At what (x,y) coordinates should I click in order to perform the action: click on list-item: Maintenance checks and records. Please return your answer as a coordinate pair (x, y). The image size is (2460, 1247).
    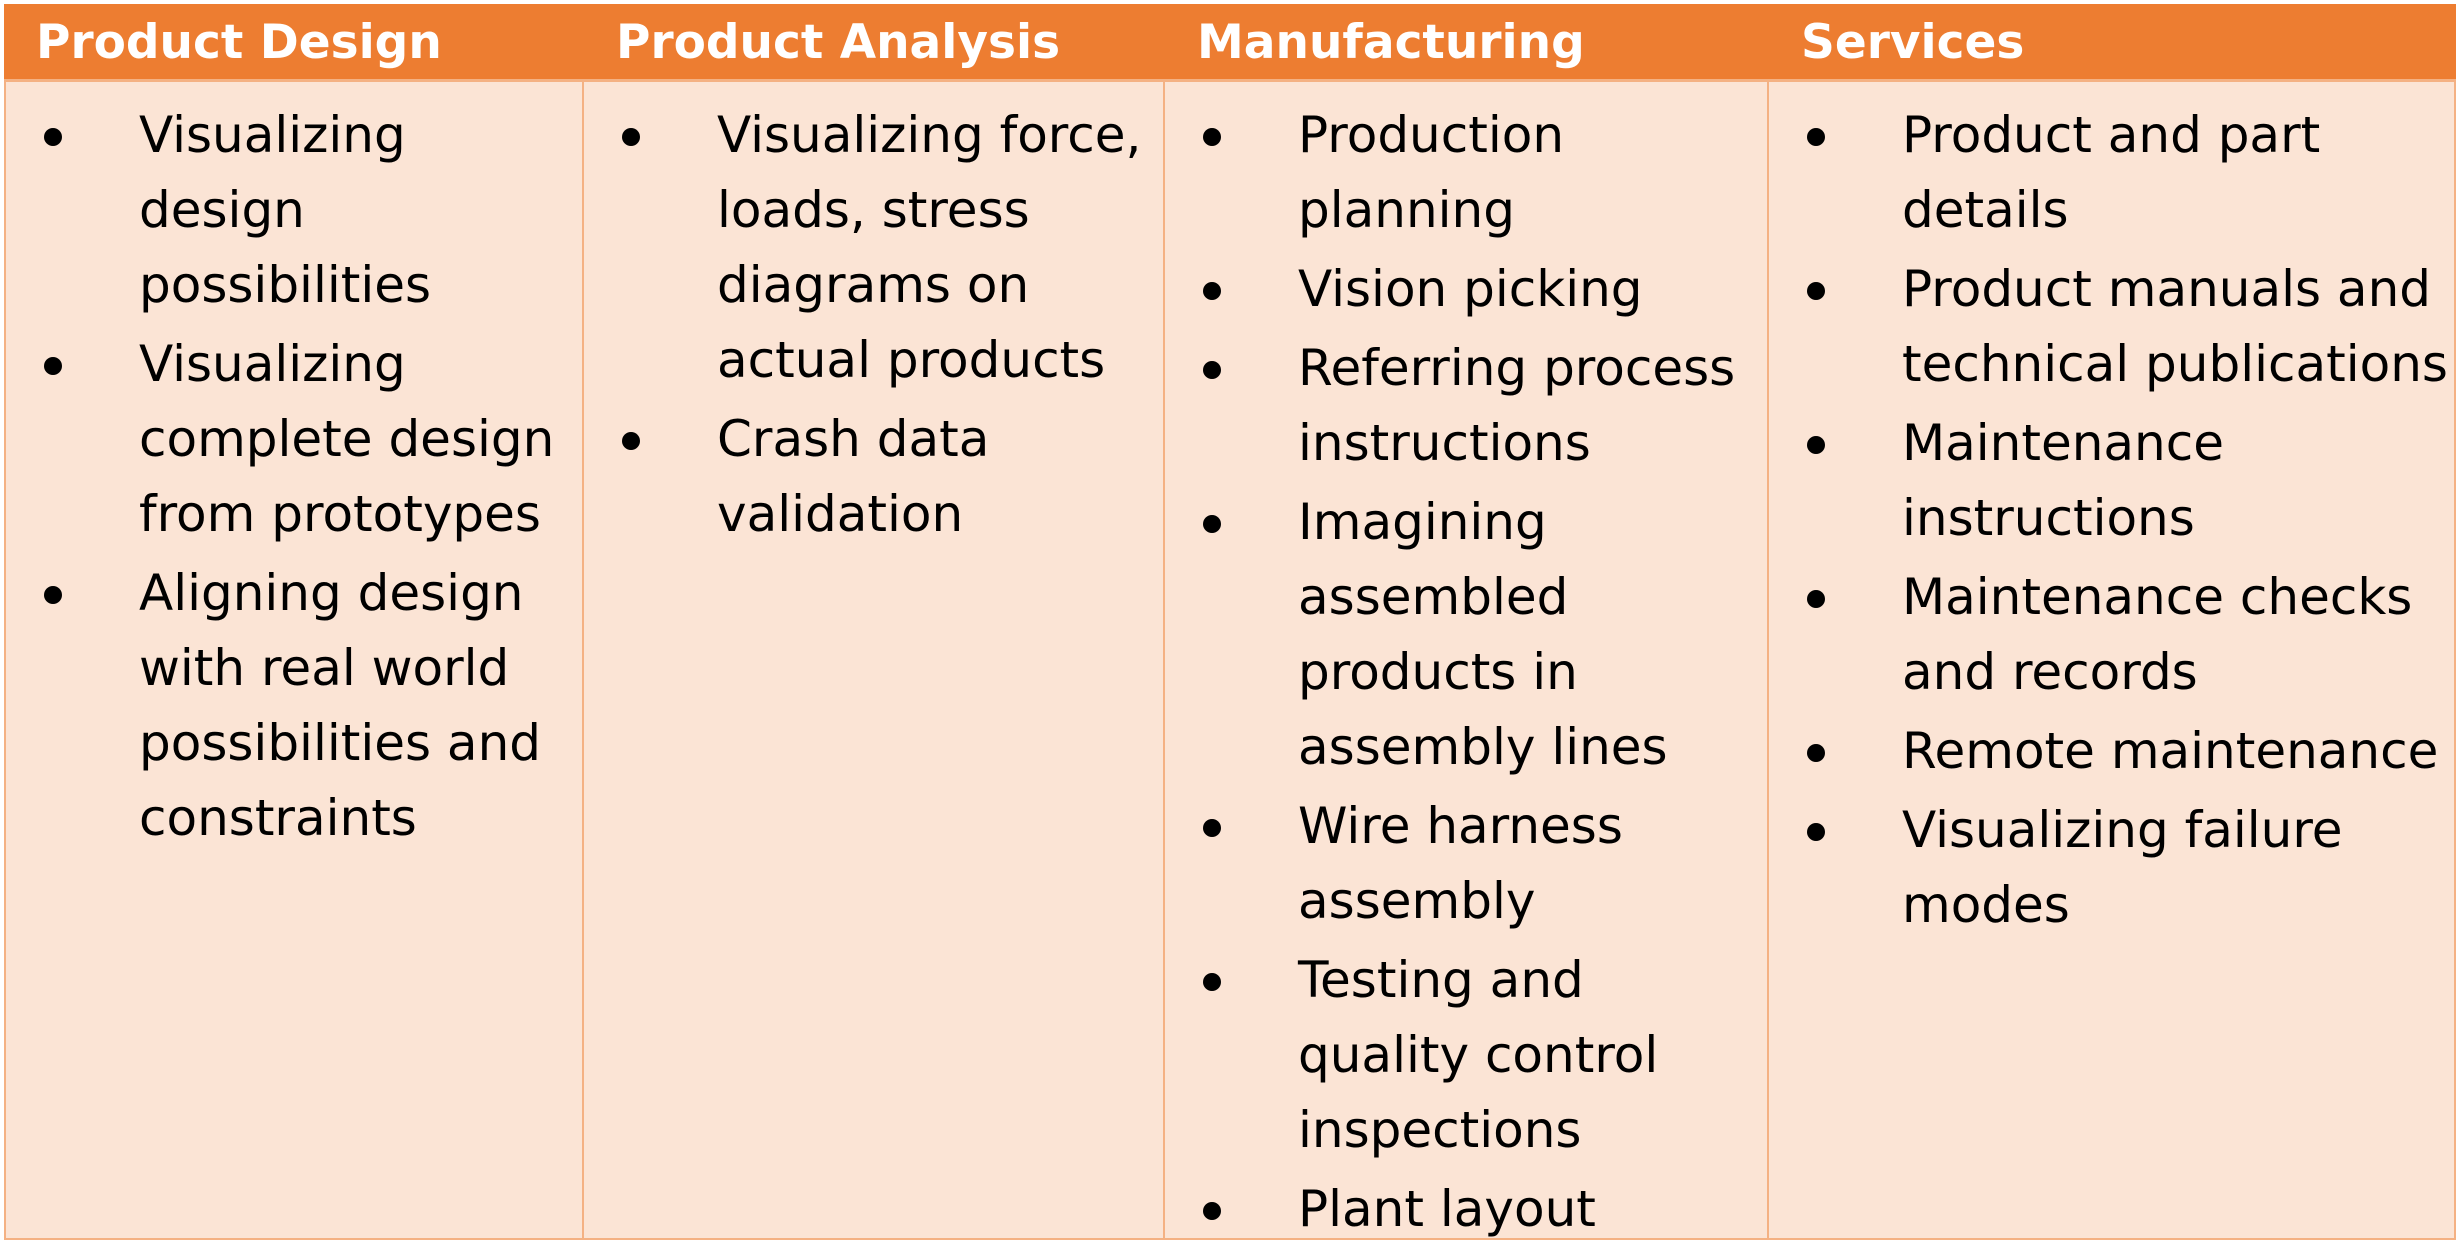
    Looking at the image, I should click on (2111, 635).